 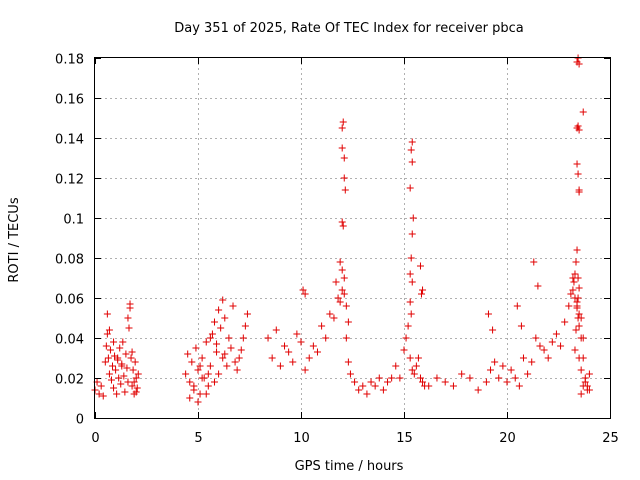 What do you see at coordinates (69, 140) in the screenshot?
I see `y-tick-label: 0.14` at bounding box center [69, 140].